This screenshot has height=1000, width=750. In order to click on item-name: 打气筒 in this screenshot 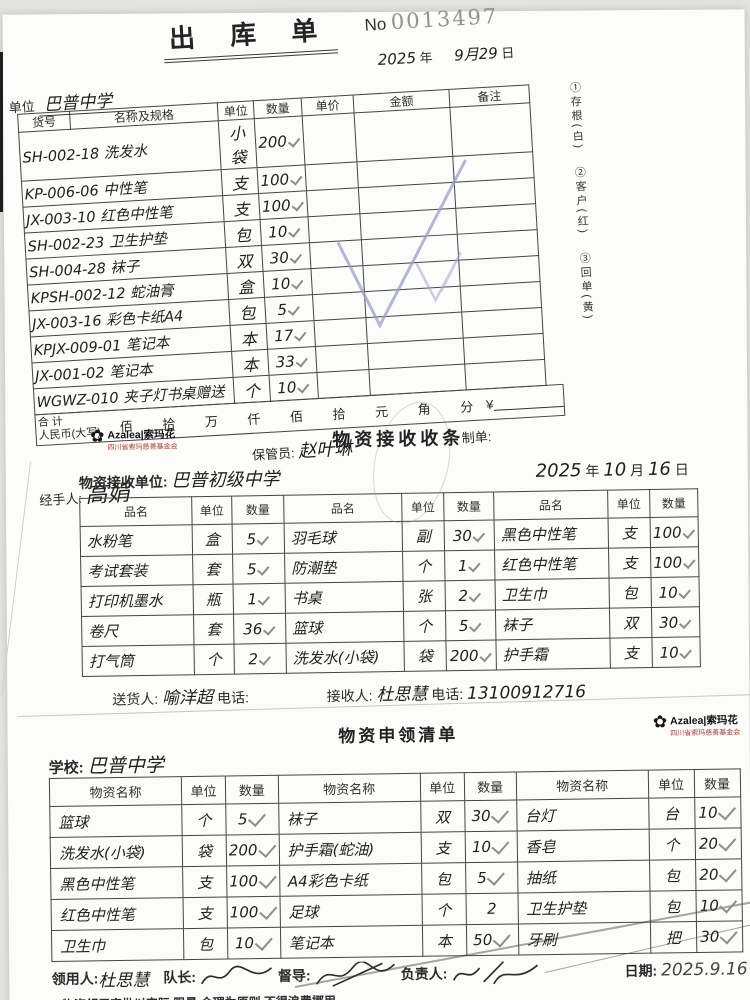, I will do `click(138, 660)`.